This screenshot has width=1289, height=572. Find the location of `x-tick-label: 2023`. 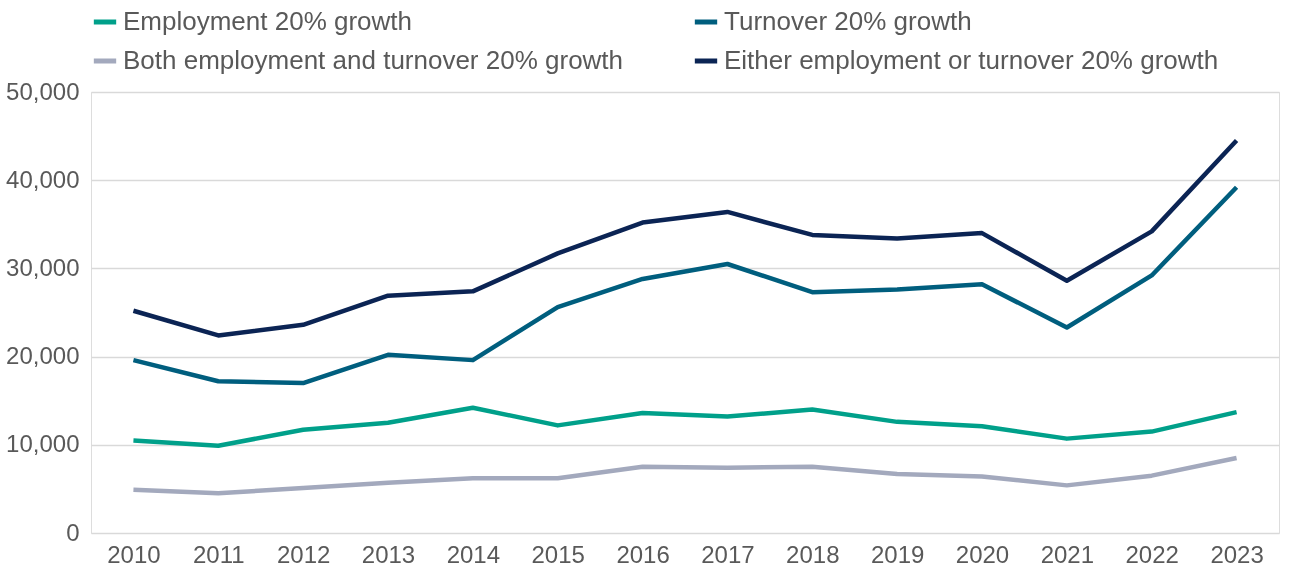

x-tick-label: 2023 is located at coordinates (1237, 554).